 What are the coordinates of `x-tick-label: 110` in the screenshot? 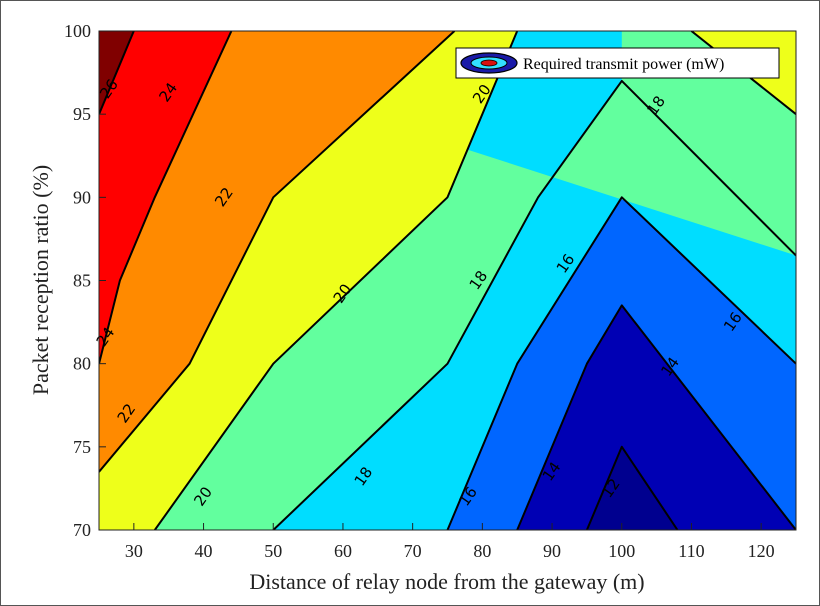 It's located at (691, 551).